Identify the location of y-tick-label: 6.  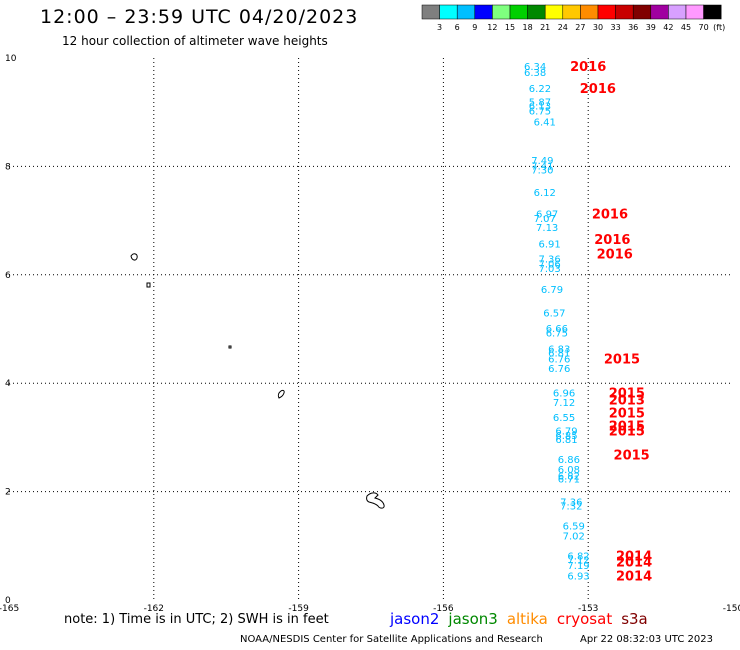
(8, 276).